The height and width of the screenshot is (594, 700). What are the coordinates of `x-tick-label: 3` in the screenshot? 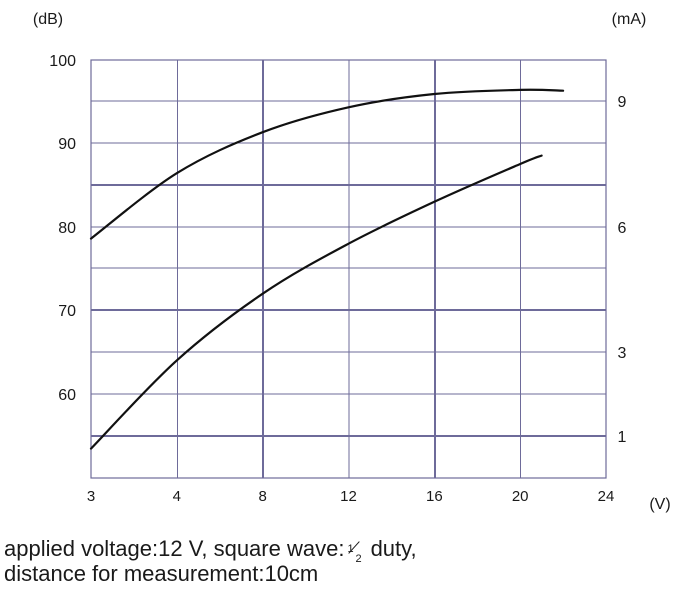 It's located at (91, 496).